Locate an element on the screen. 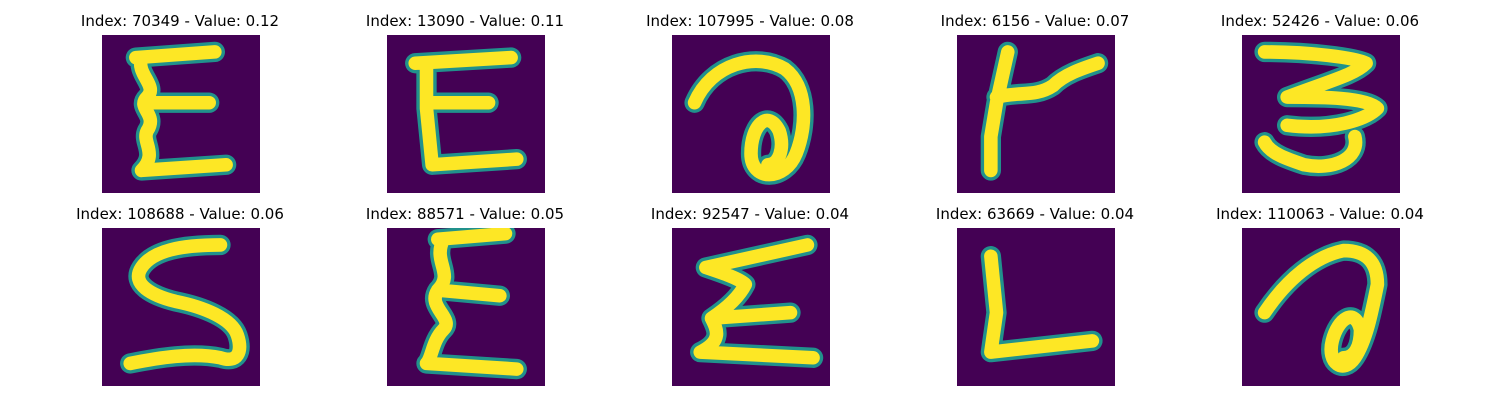  panel-8: Index: 92547 - Value: 0.04 is located at coordinates (750, 295).